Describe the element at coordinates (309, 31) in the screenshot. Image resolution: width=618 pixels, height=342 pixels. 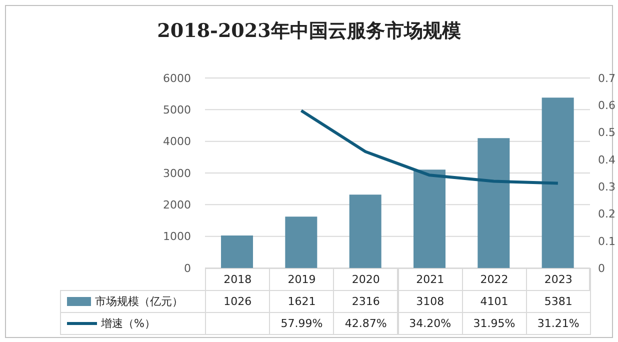
I see `chart-title: 2018-2023年中国云服务市场规模` at that location.